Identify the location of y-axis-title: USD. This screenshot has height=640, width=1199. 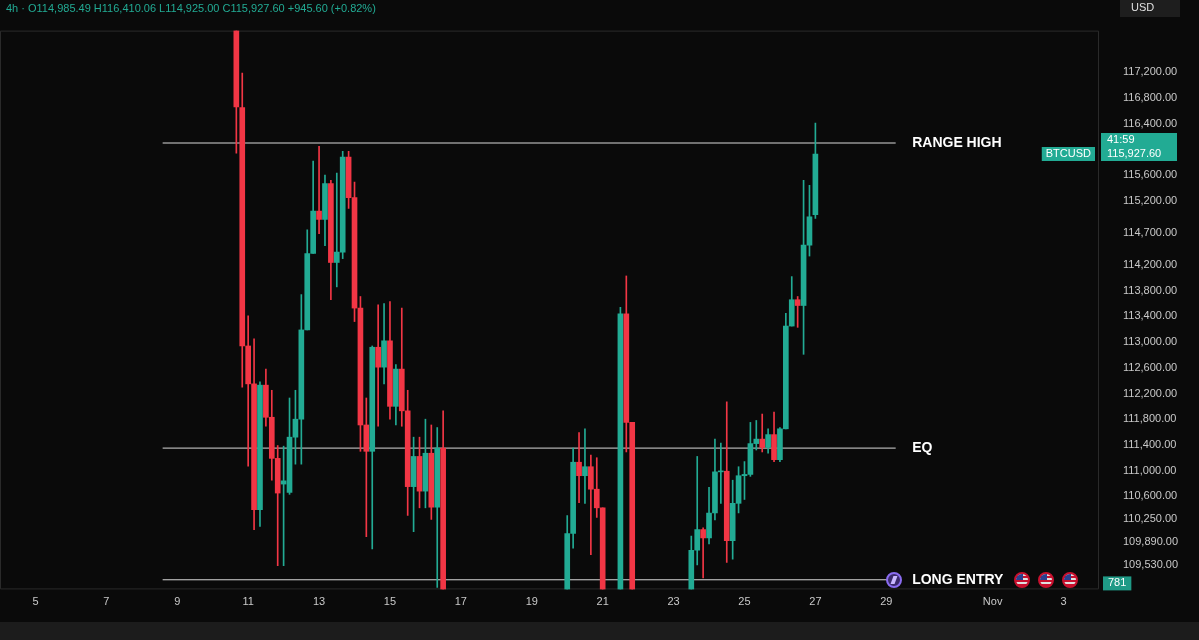
(1143, 7).